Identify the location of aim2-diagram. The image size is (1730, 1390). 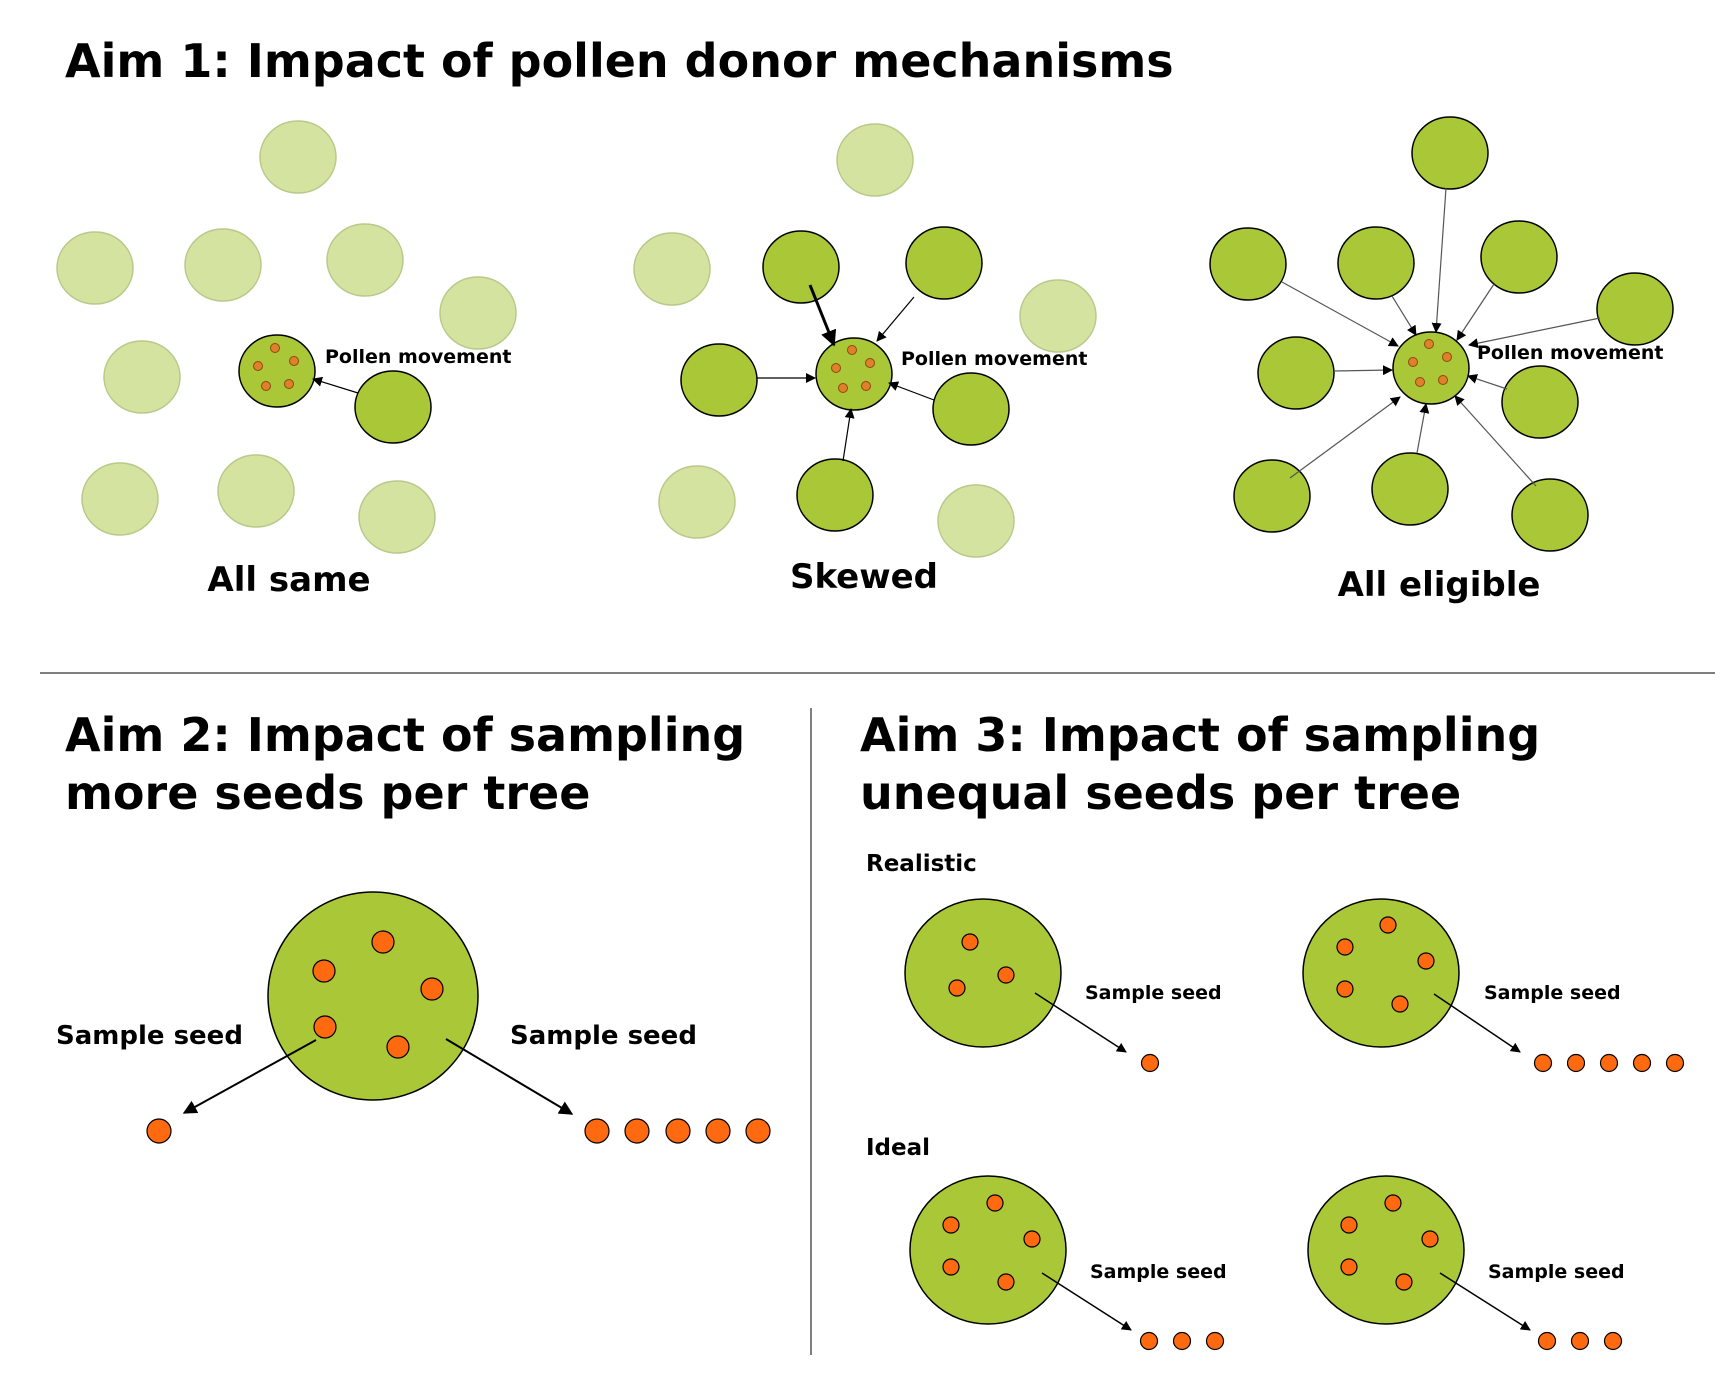
(458, 1017).